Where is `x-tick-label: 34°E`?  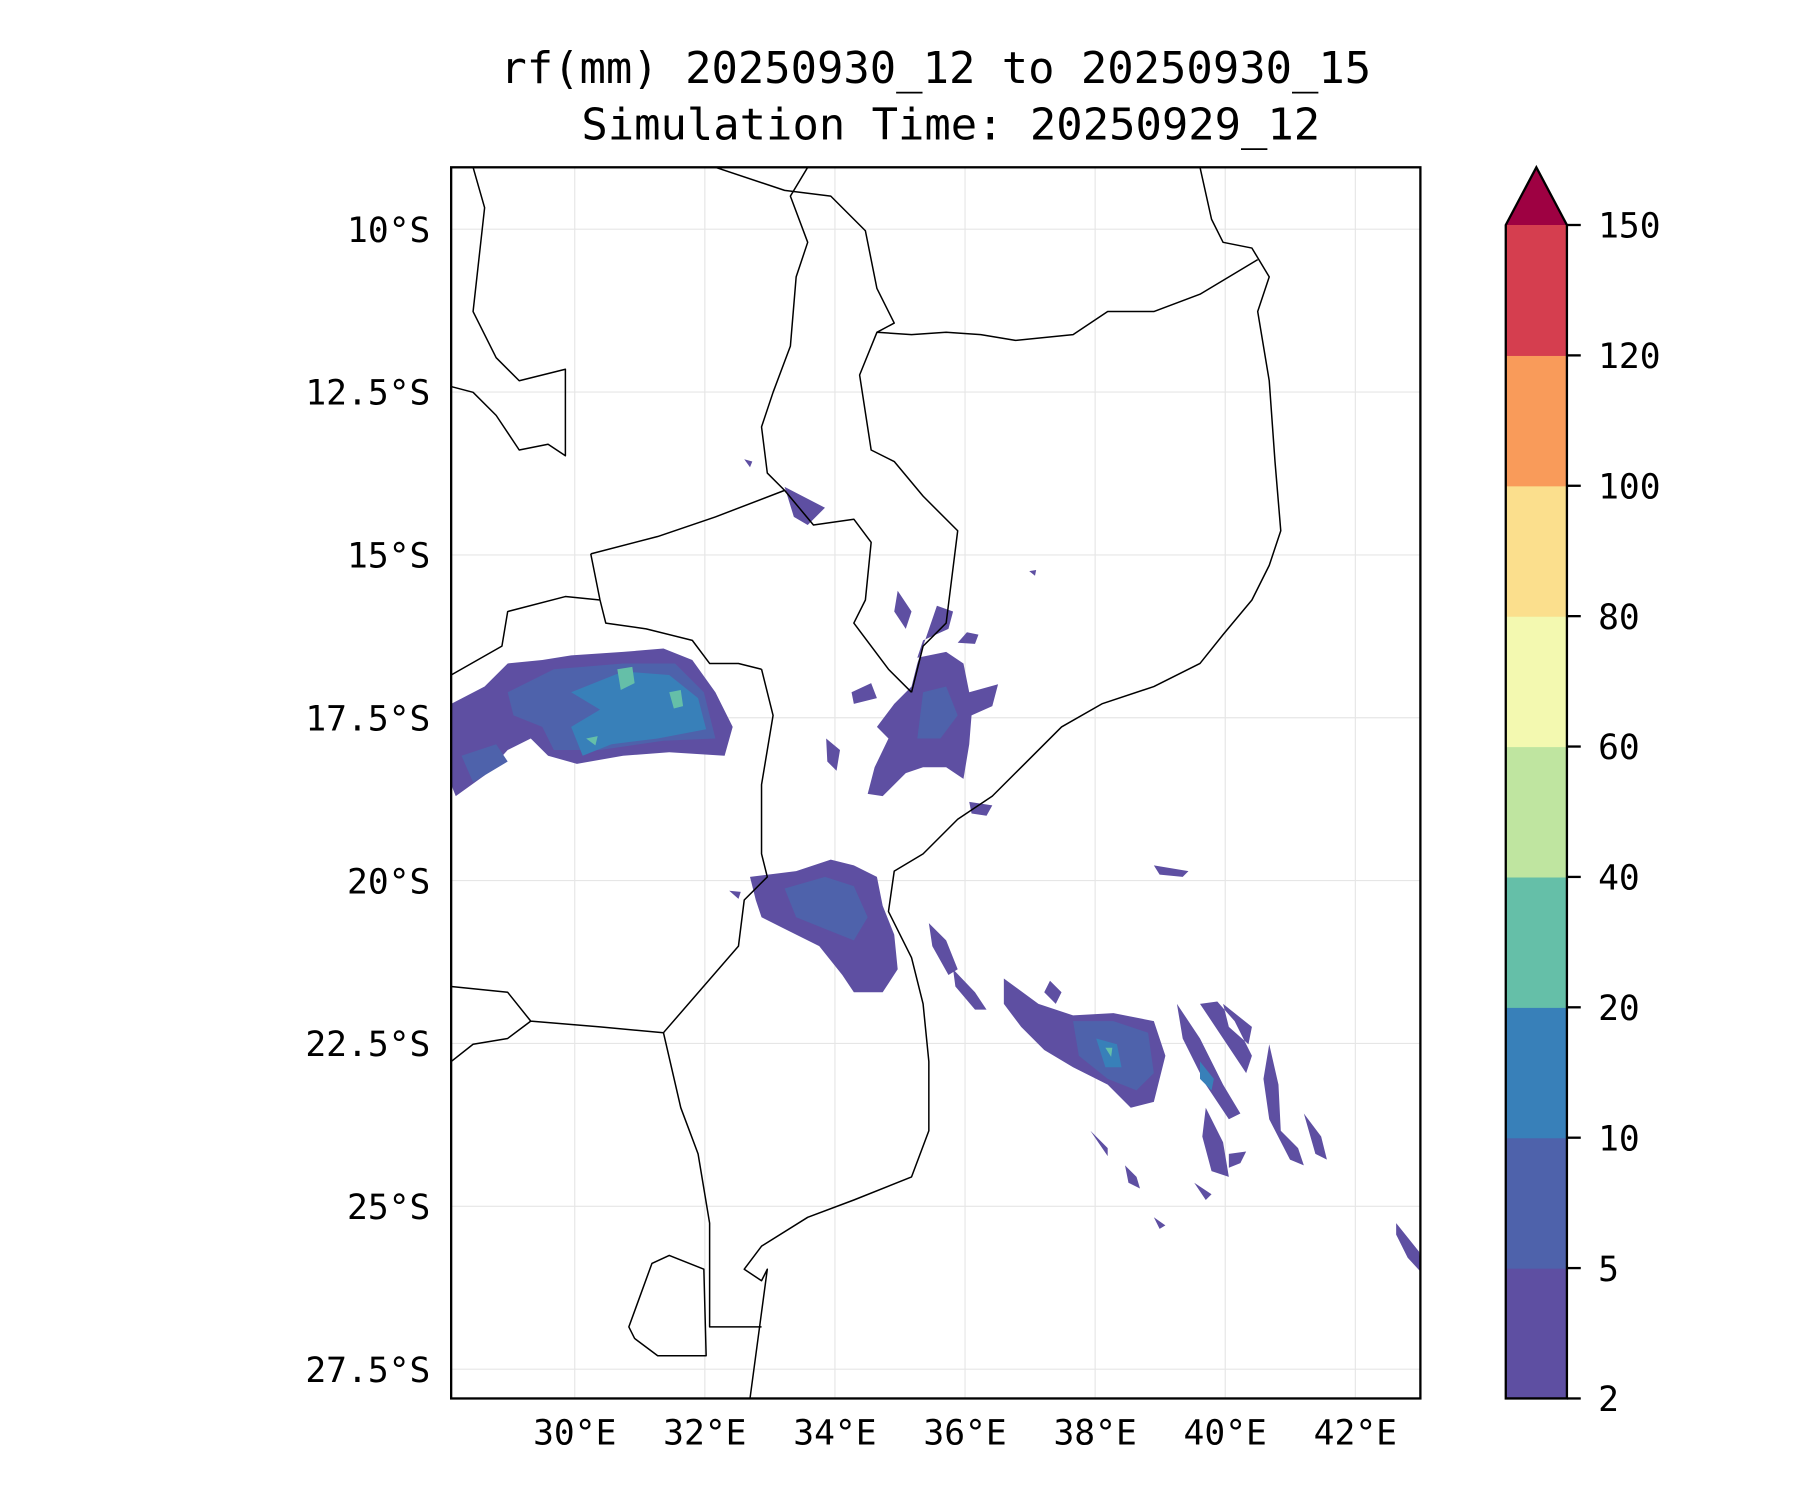
x-tick-label: 34°E is located at coordinates (834, 1434).